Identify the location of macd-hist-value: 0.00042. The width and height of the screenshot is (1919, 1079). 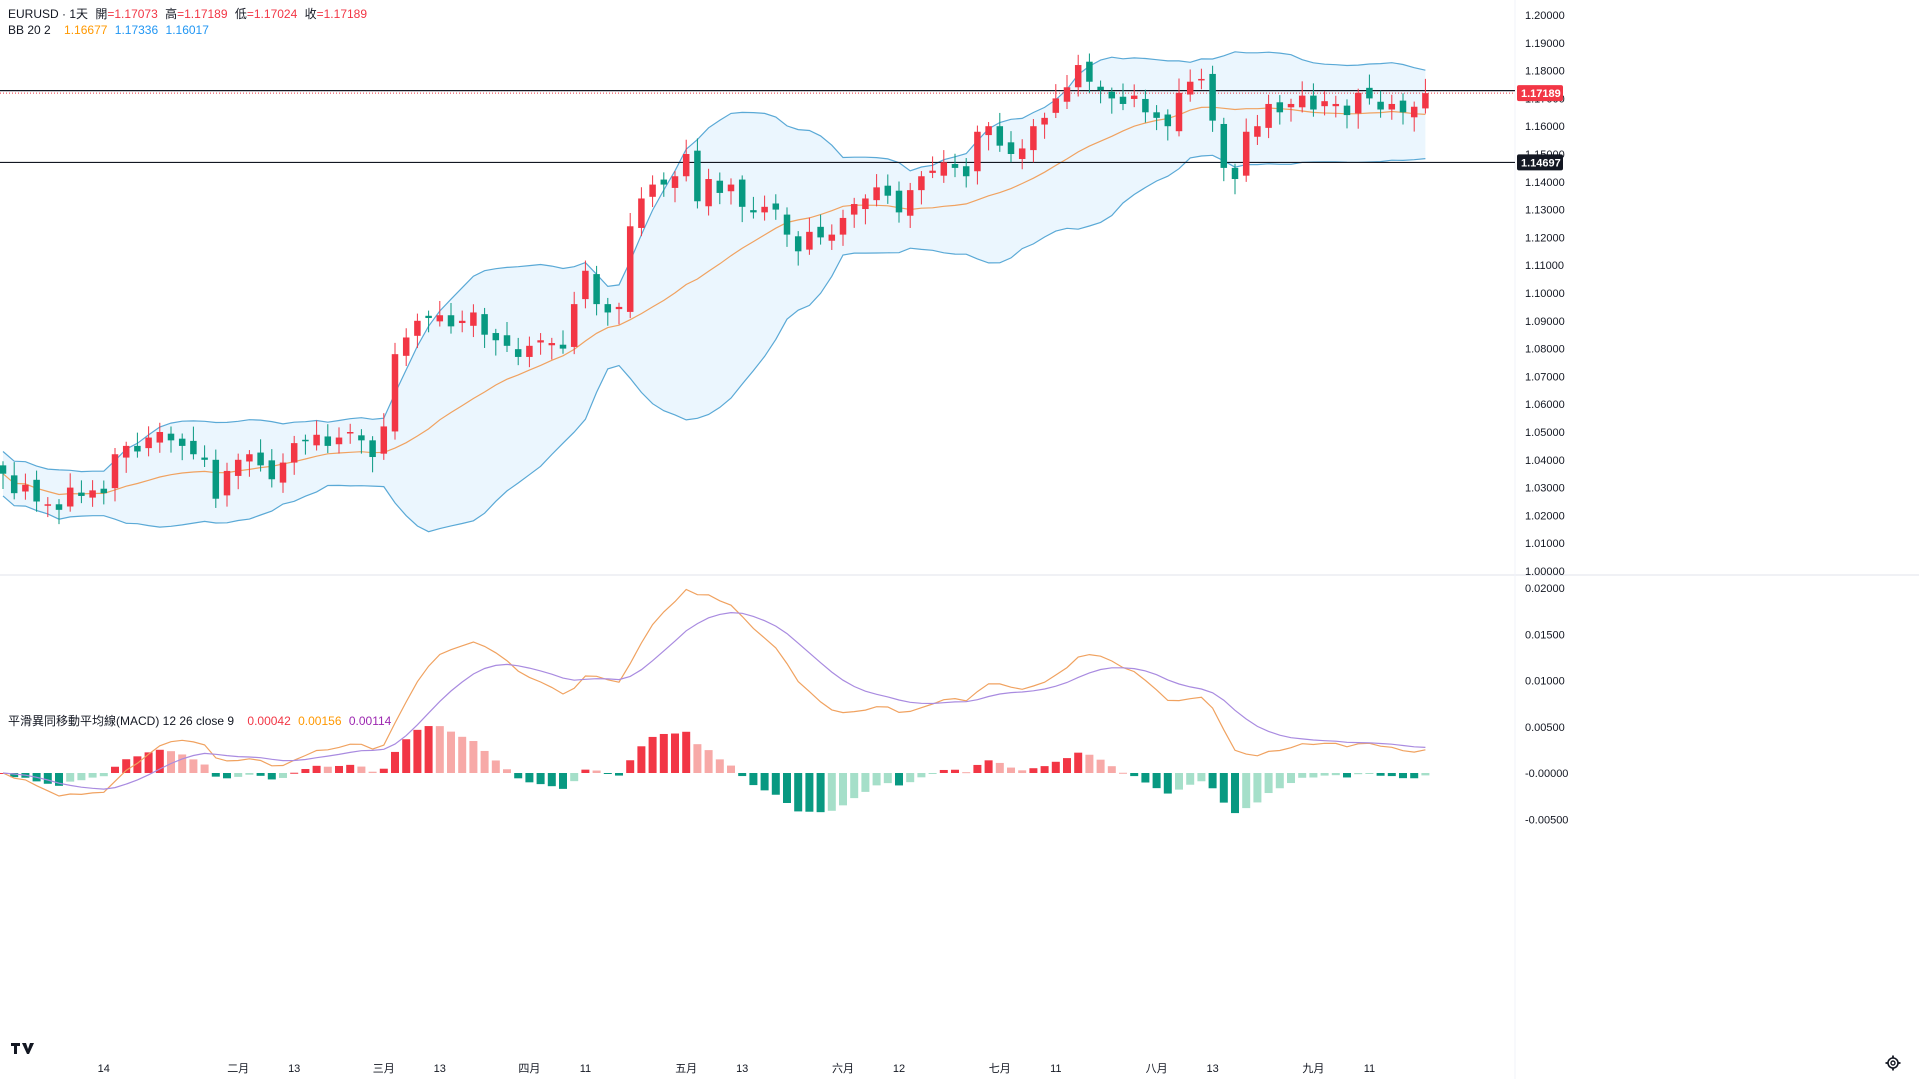
(269, 721).